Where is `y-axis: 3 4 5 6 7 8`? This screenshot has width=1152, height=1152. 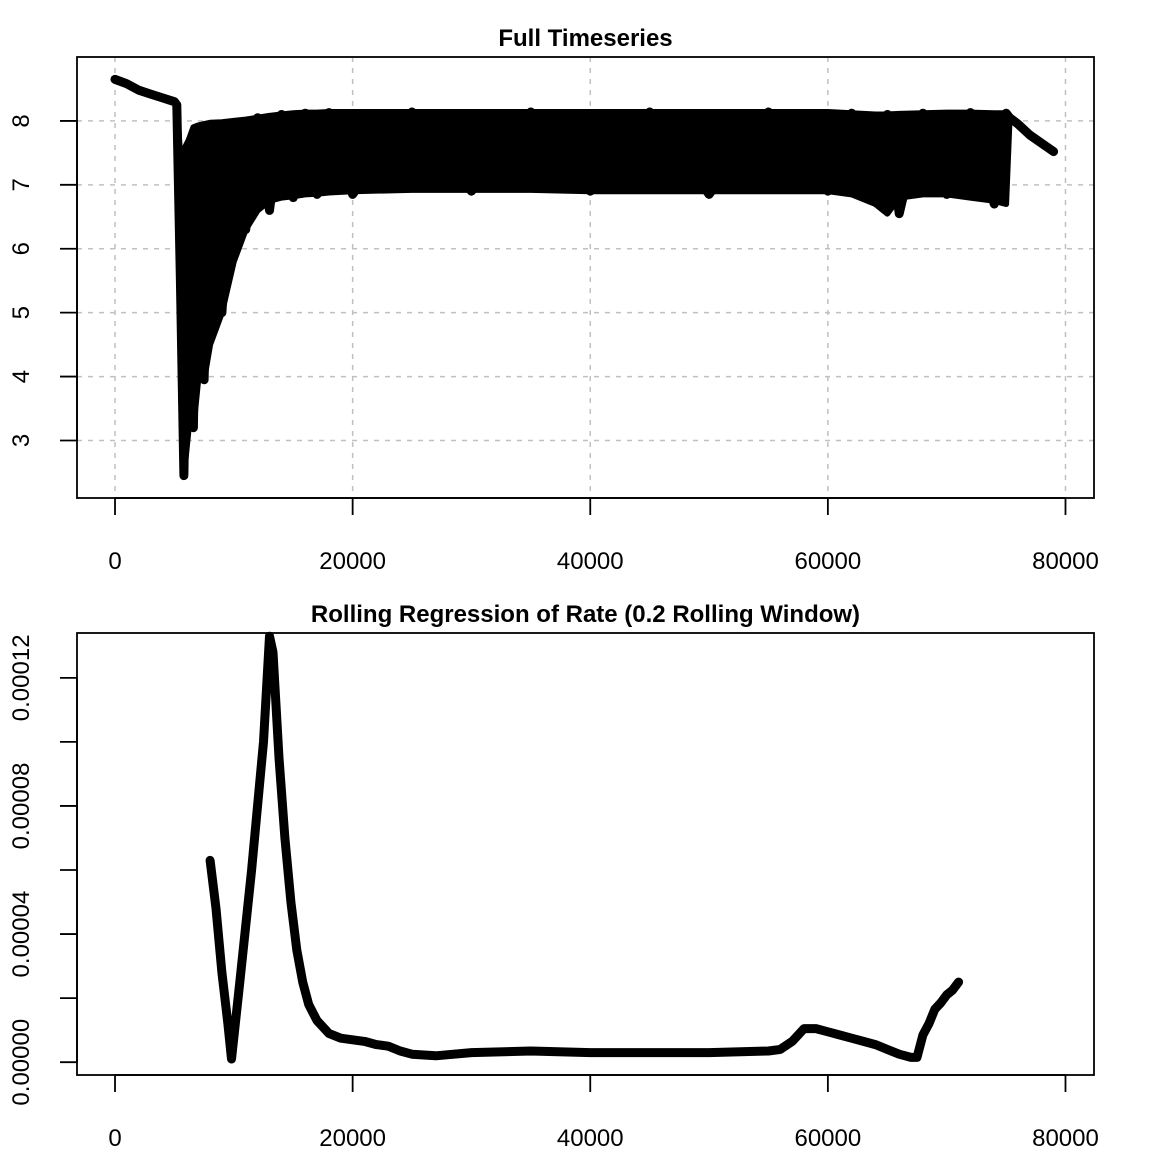 y-axis: 3 4 5 6 7 8 is located at coordinates (43, 280).